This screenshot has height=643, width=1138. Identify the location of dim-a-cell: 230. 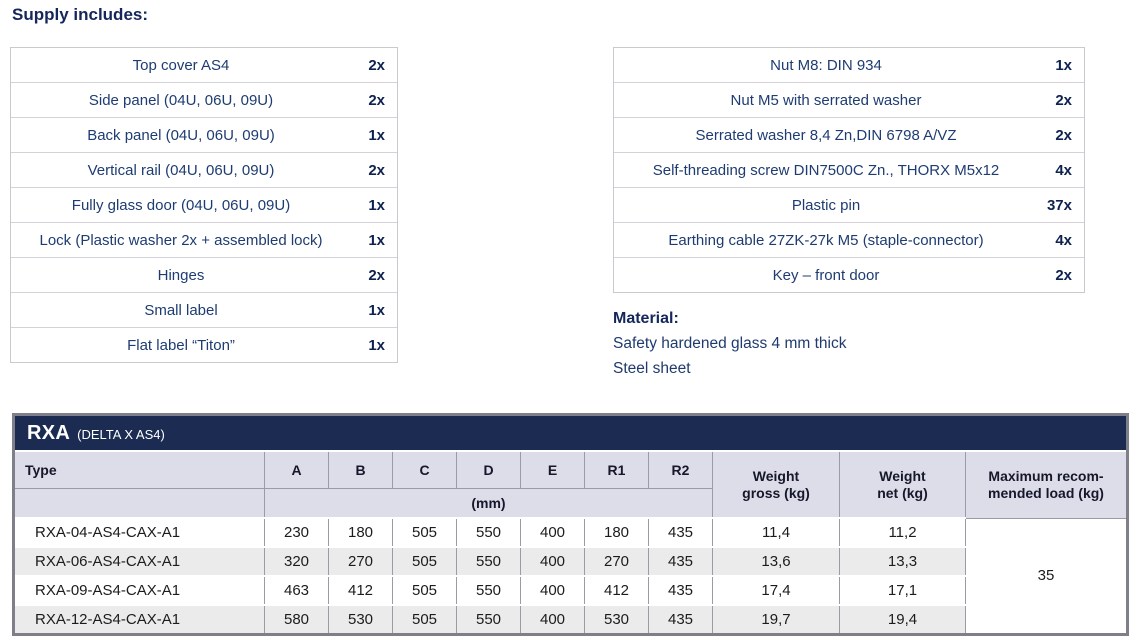
(296, 532).